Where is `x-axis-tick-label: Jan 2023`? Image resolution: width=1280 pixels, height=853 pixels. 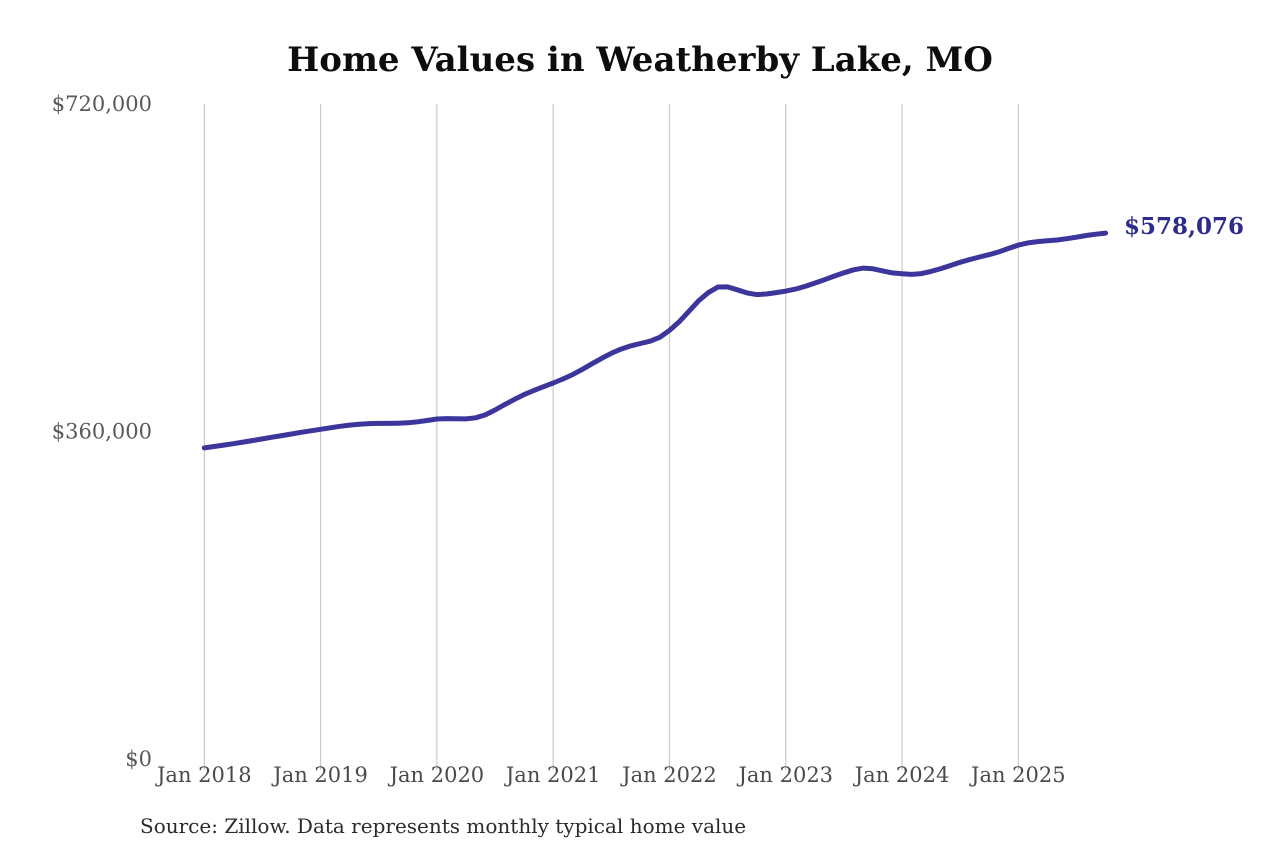 x-axis-tick-label: Jan 2023 is located at coordinates (784, 775).